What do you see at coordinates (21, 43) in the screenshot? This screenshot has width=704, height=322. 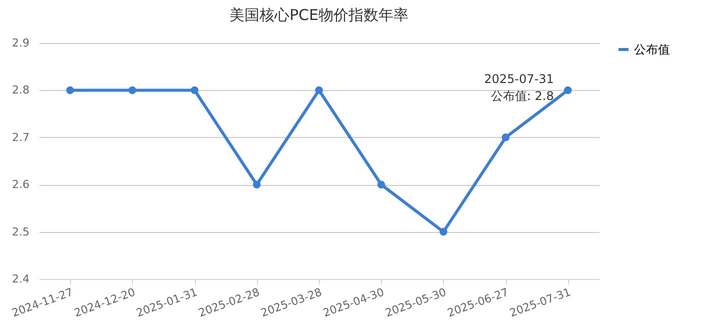 I see `y-tick-label: 2.9` at bounding box center [21, 43].